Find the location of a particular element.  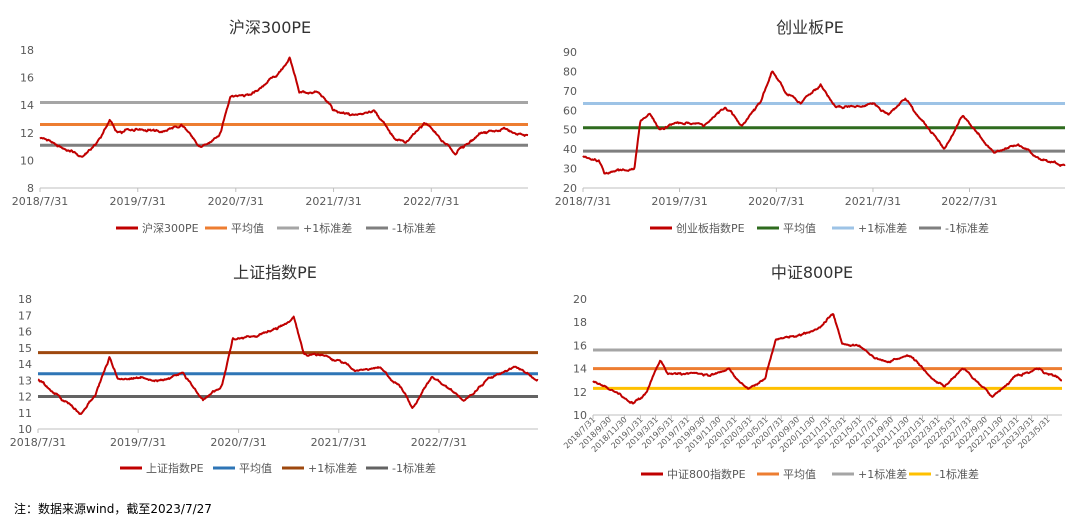

y-tick-label: 11 is located at coordinates (25, 413).